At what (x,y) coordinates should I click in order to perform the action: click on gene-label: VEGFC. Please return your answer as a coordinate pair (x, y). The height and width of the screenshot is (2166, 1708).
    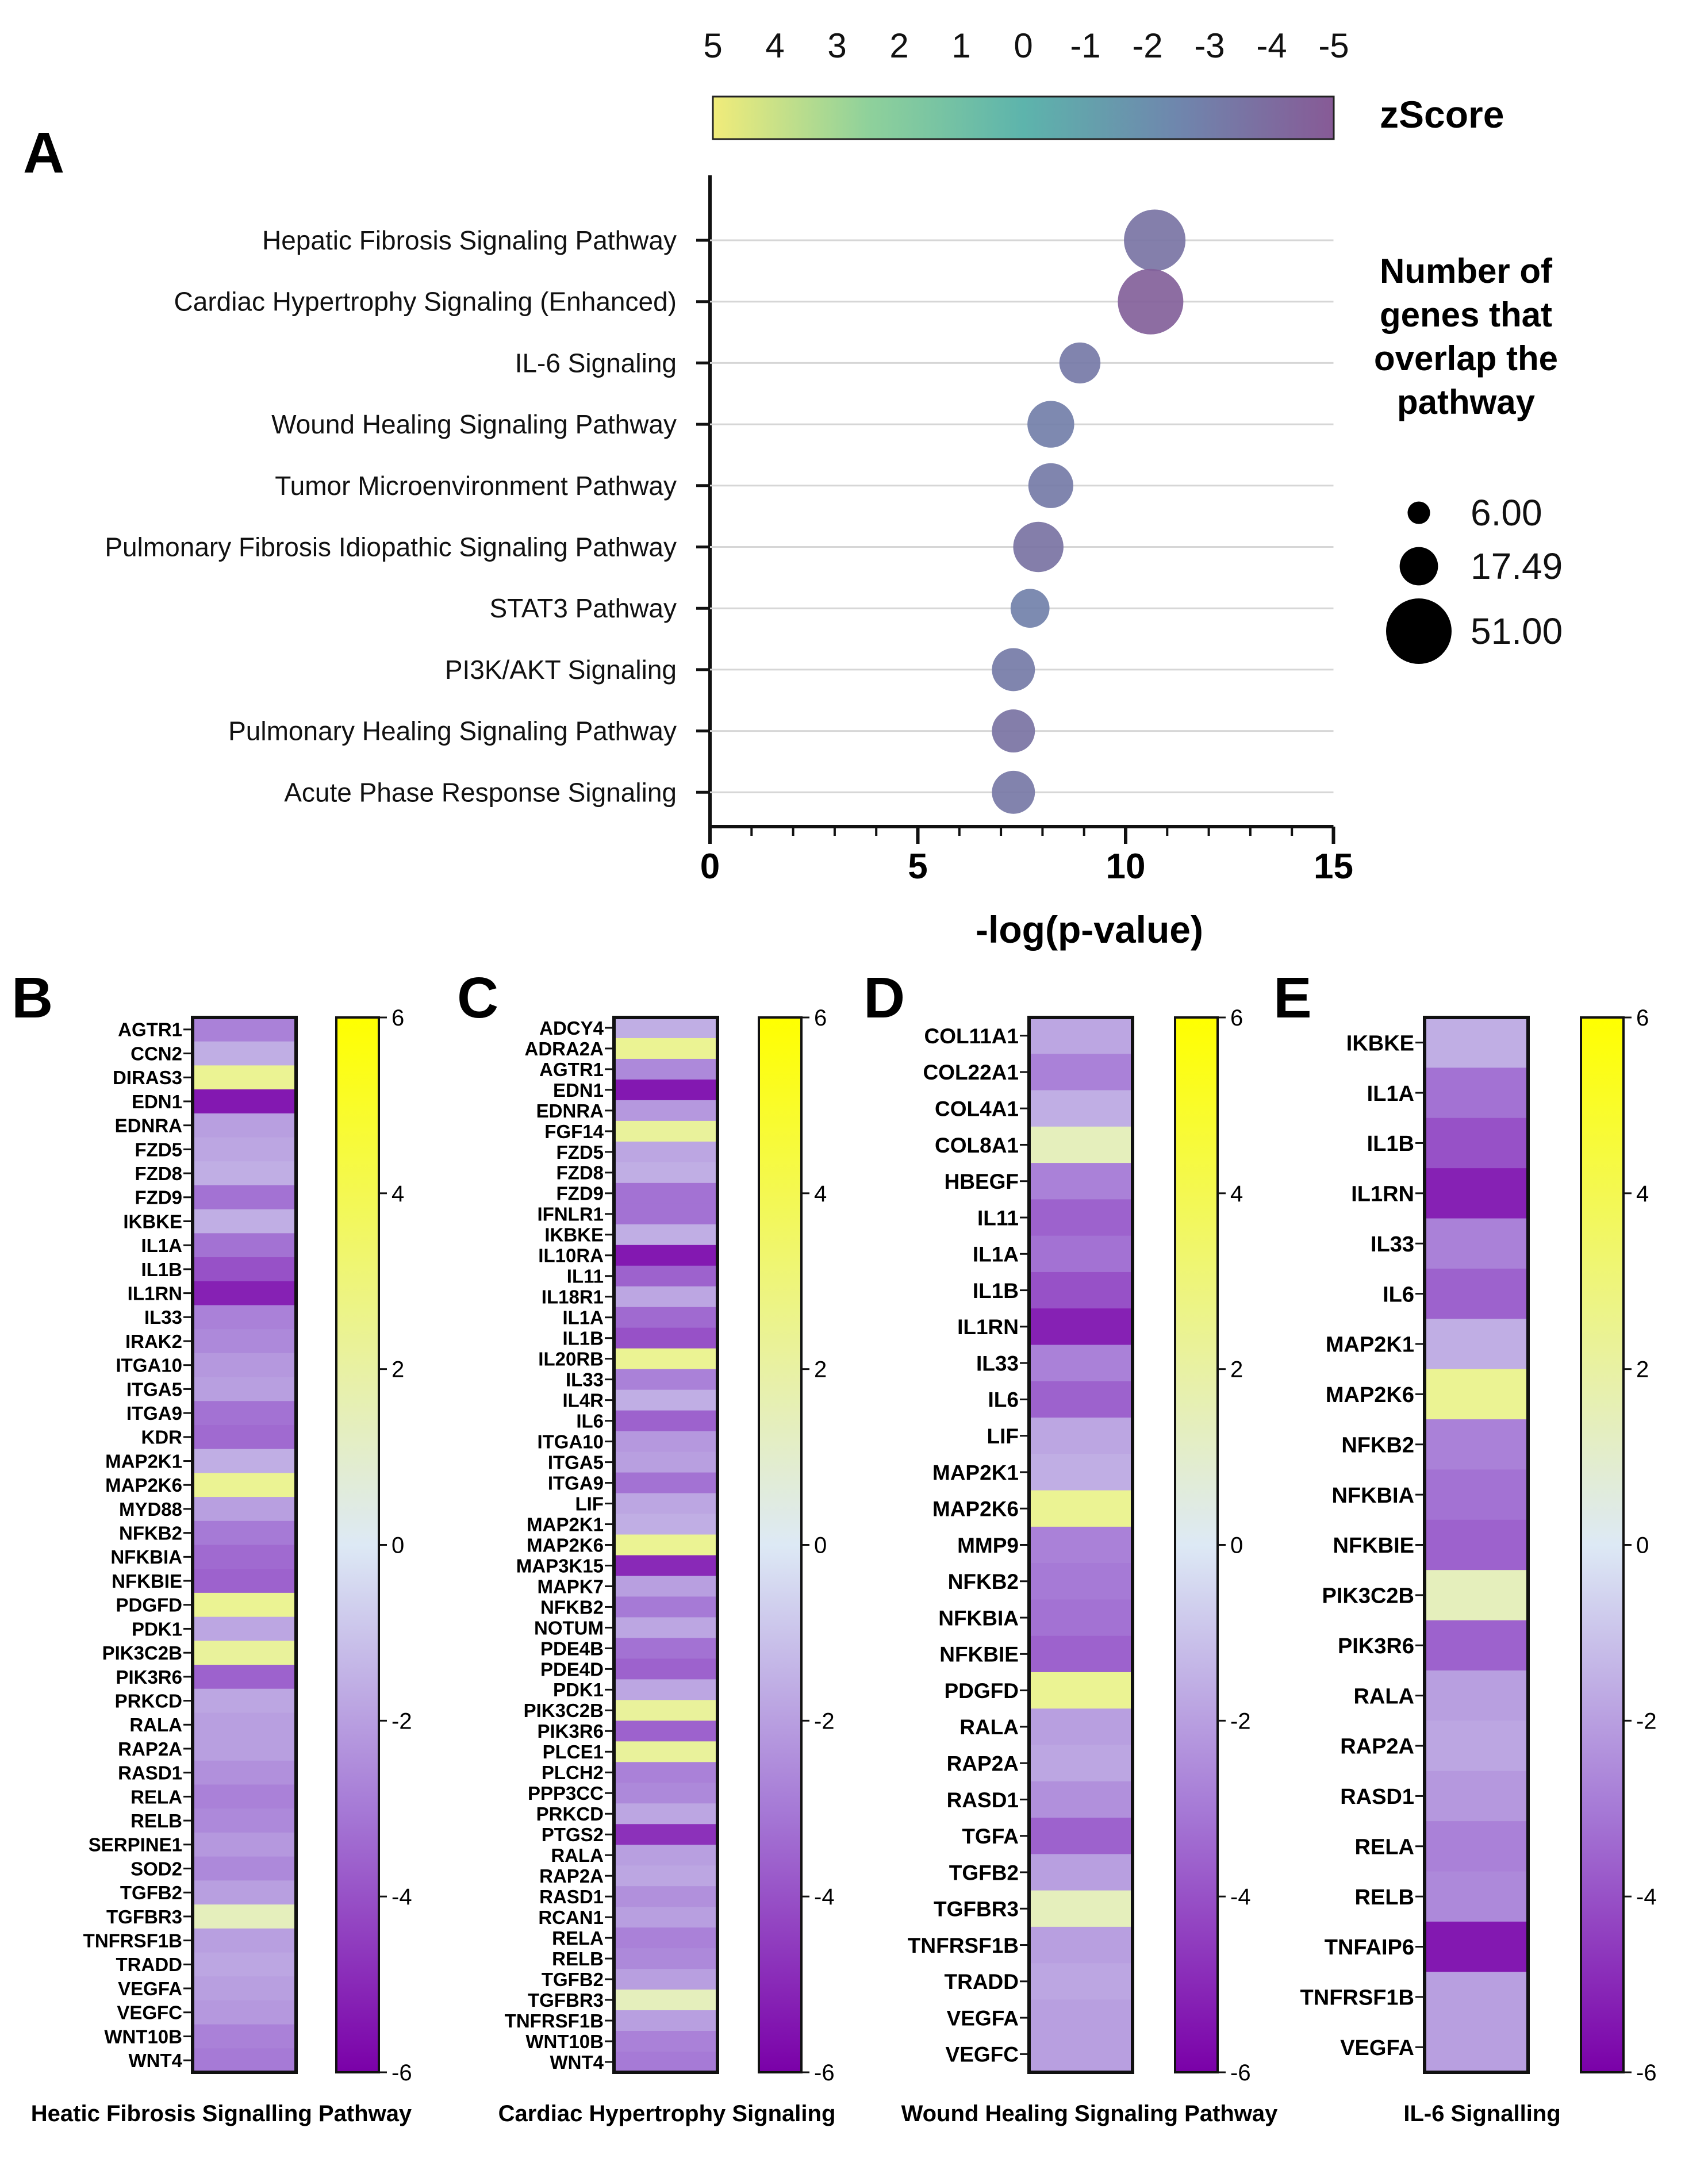
    Looking at the image, I should click on (149, 2013).